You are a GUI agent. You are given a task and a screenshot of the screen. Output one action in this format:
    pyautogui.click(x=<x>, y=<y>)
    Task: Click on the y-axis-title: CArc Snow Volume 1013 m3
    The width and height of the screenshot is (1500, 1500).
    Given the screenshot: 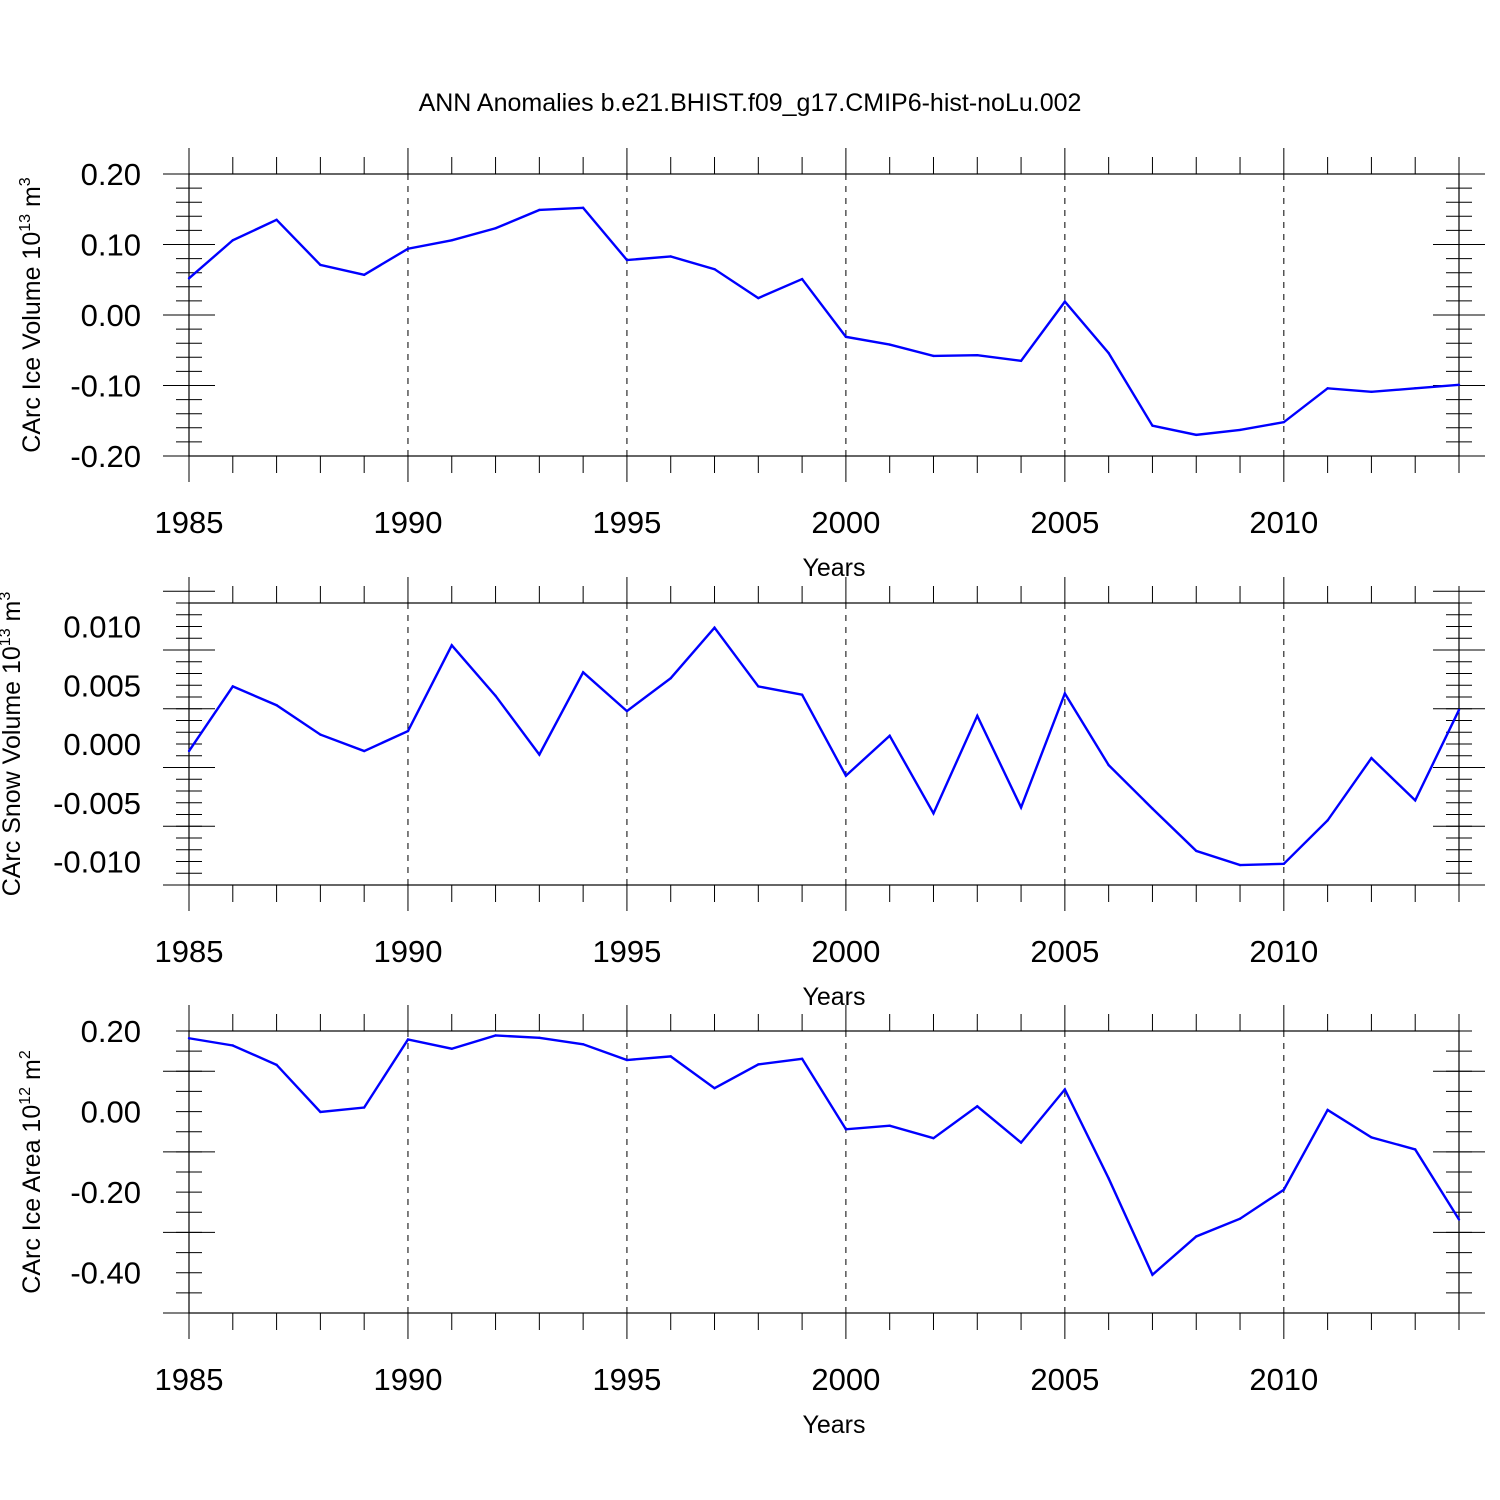 What is the action you would take?
    pyautogui.click(x=13, y=744)
    